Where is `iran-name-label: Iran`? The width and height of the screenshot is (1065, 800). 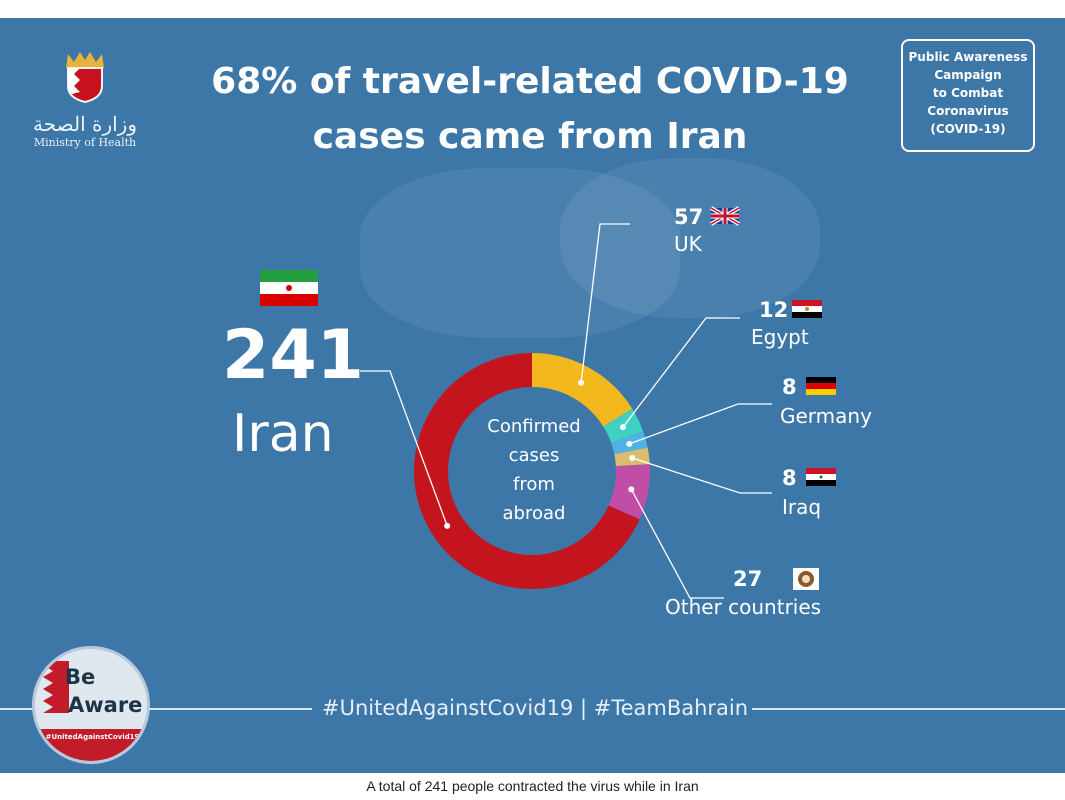 iran-name-label: Iran is located at coordinates (283, 434).